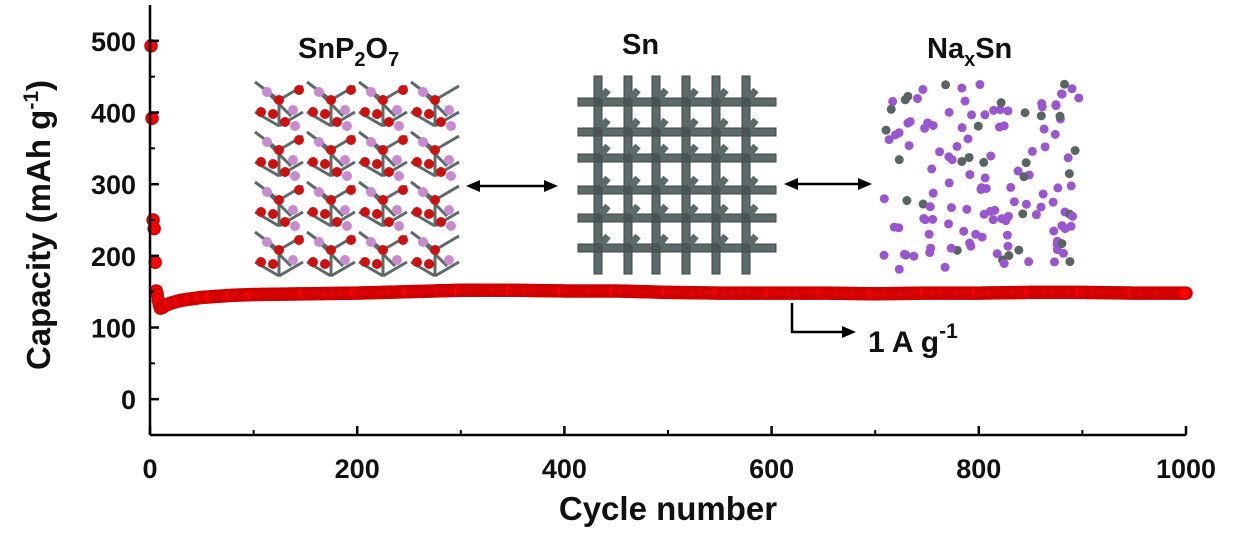  Describe the element at coordinates (1186, 469) in the screenshot. I see `x-tick-label-1000: 1000` at that location.